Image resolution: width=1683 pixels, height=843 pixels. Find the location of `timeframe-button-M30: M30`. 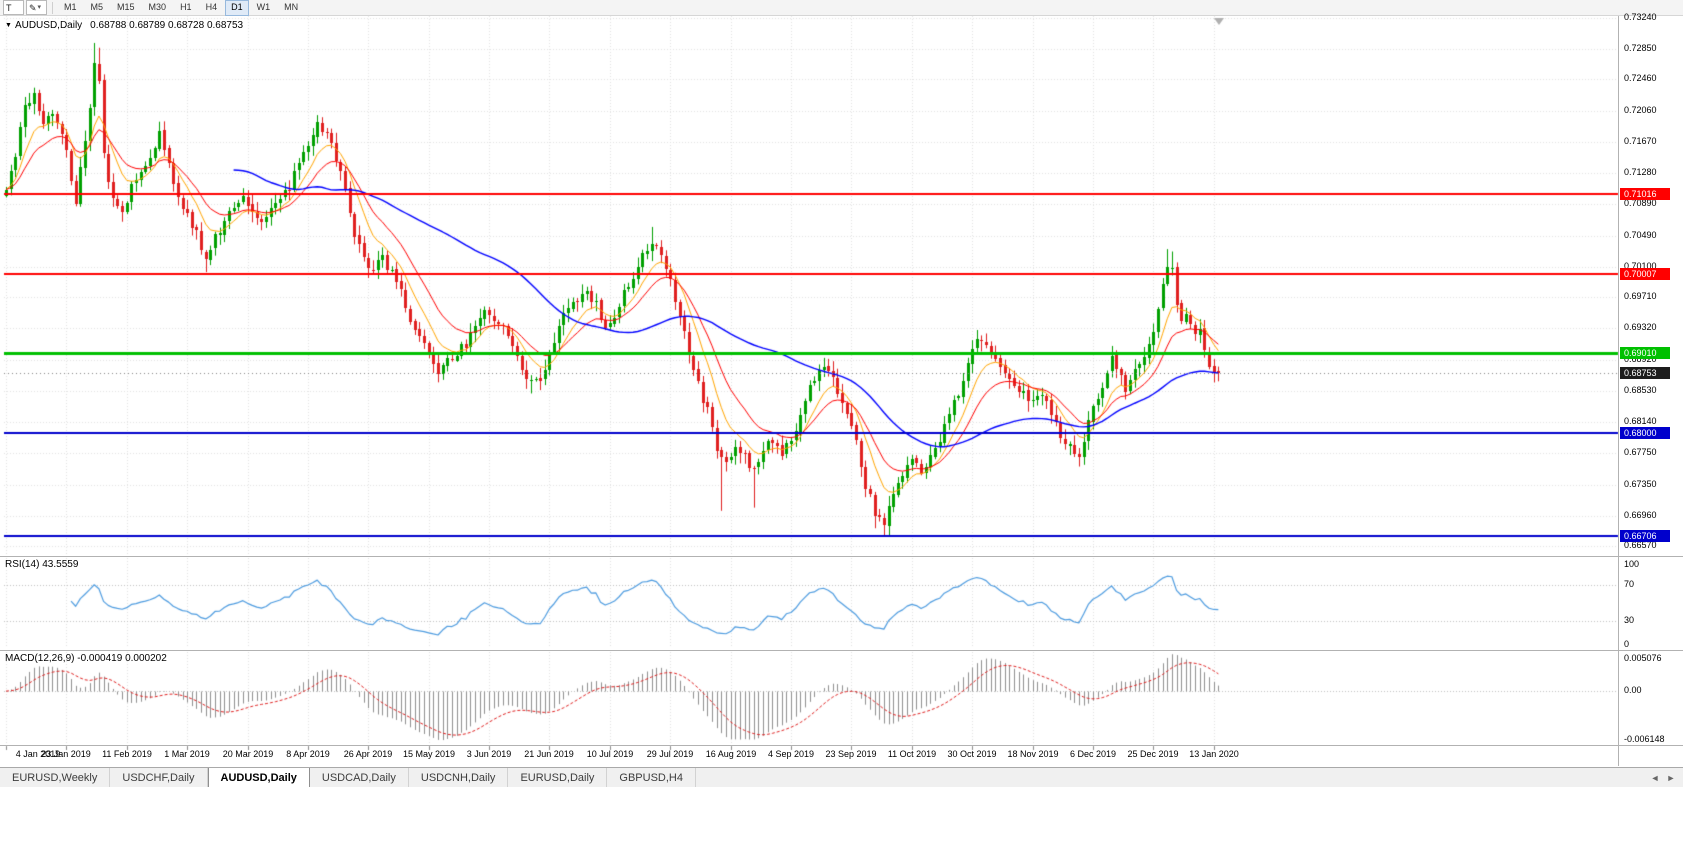

timeframe-button-M30: M30 is located at coordinates (157, 6).